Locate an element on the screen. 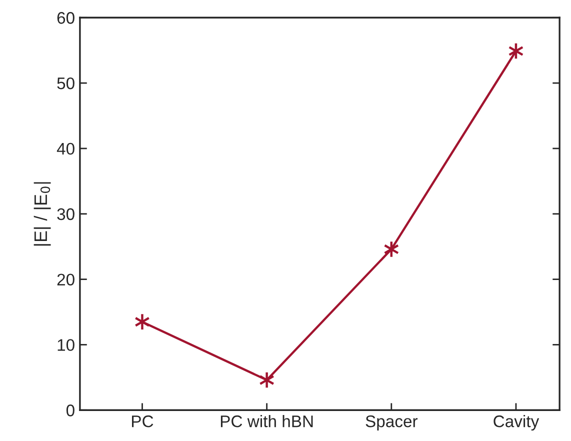 Image resolution: width=571 pixels, height=441 pixels. x-tick-label: PC with hBN is located at coordinates (266, 421).